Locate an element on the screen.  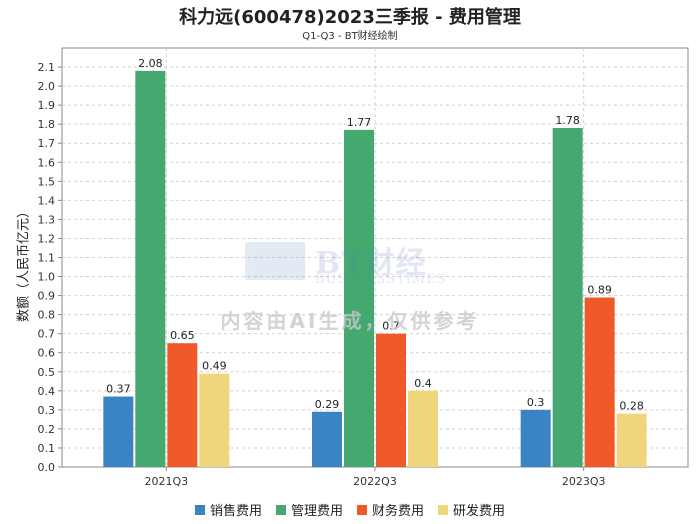
data-label: 2.08 is located at coordinates (150, 63).